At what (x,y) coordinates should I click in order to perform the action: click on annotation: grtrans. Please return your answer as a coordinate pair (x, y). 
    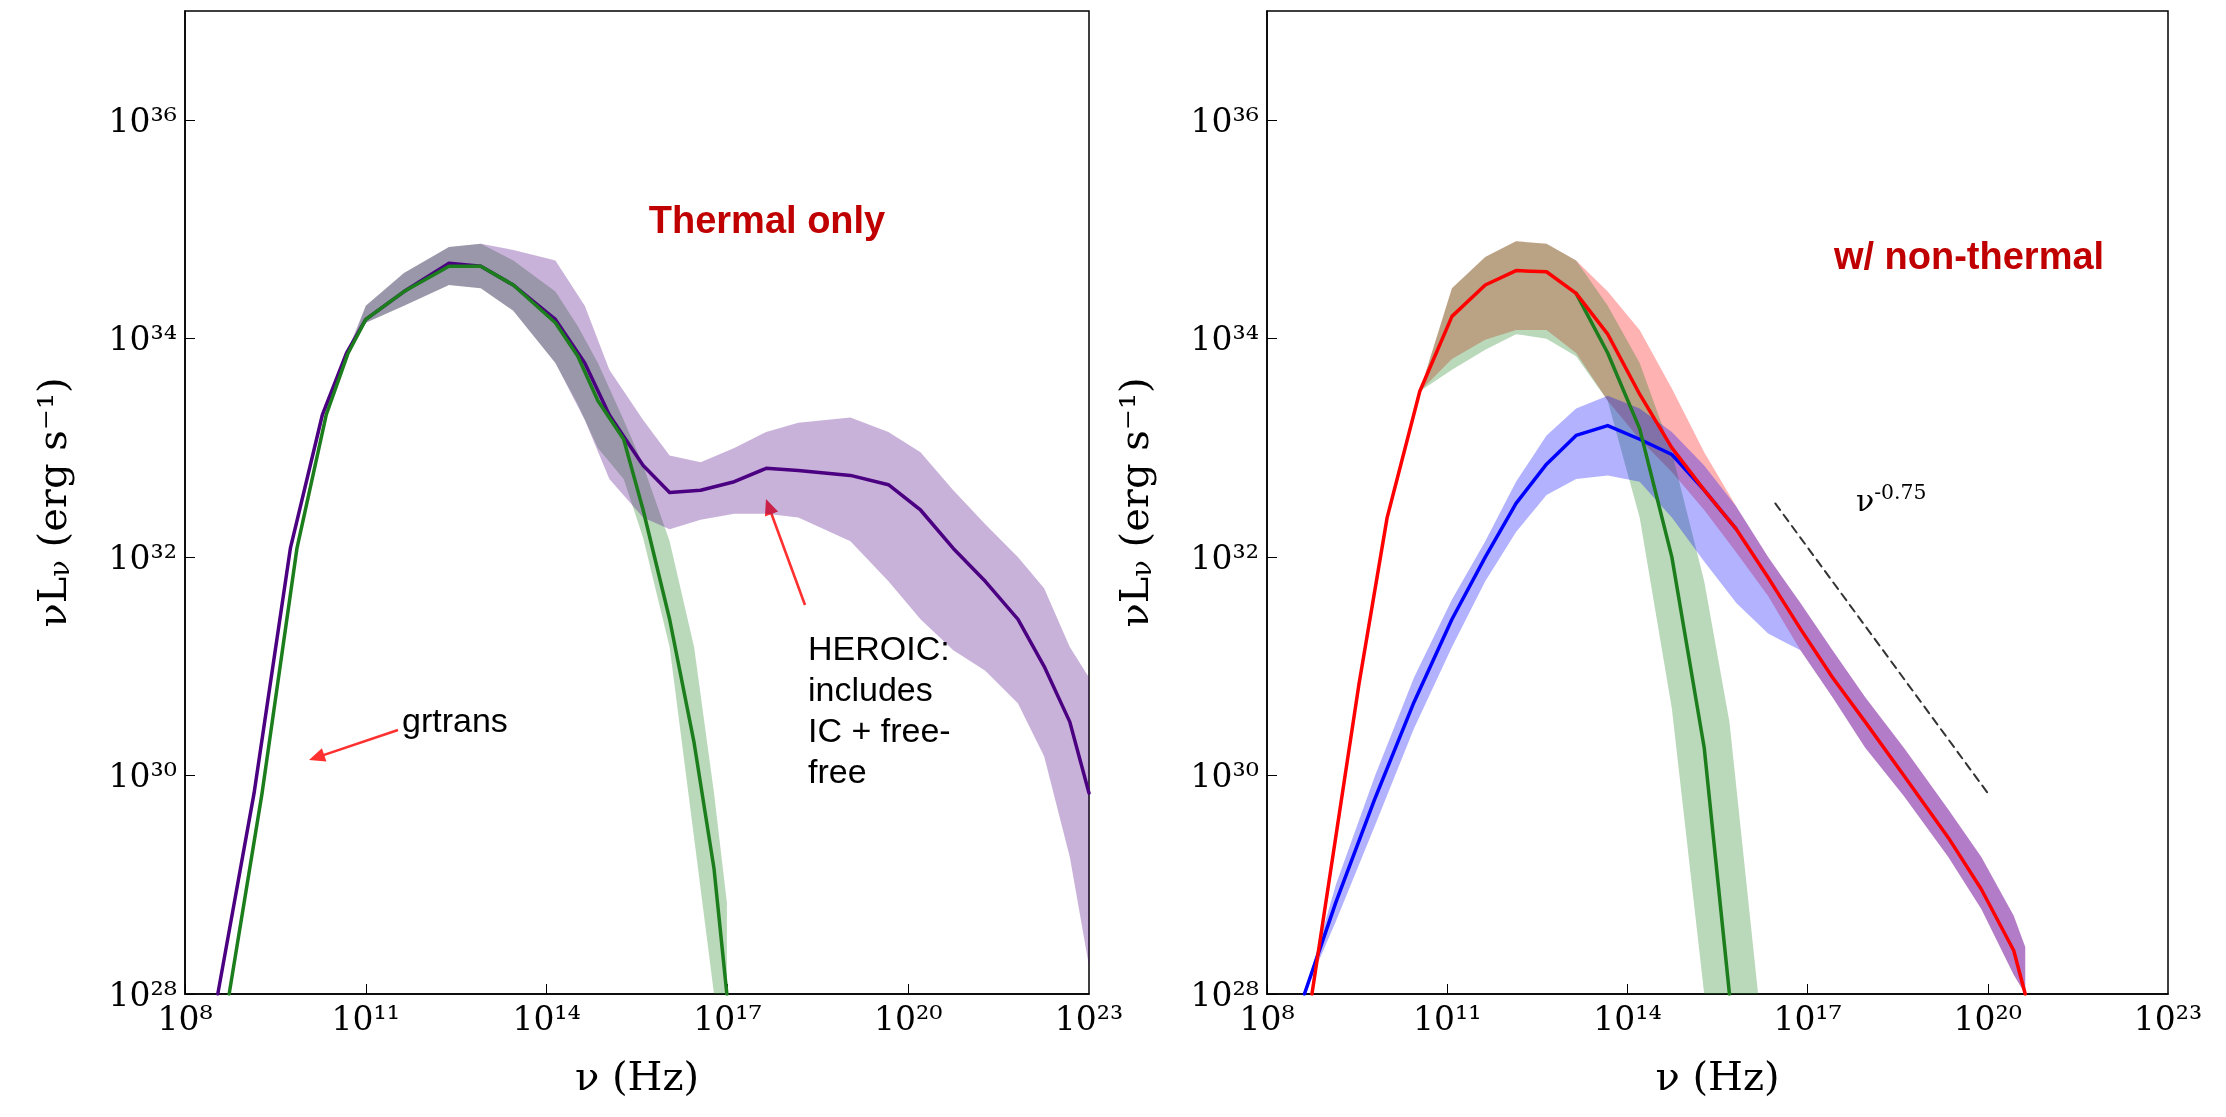
    Looking at the image, I should click on (455, 720).